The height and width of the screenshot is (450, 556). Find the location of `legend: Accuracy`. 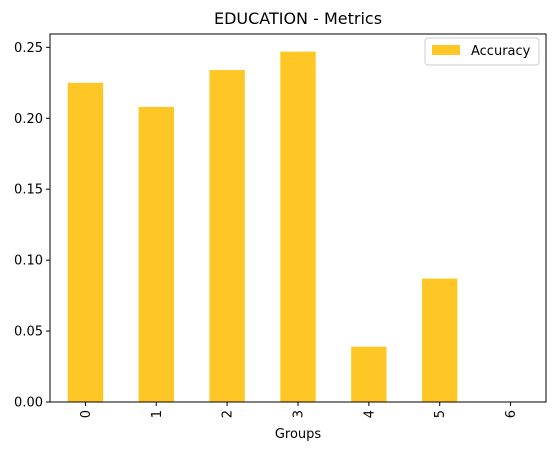

legend: Accuracy is located at coordinates (482, 51).